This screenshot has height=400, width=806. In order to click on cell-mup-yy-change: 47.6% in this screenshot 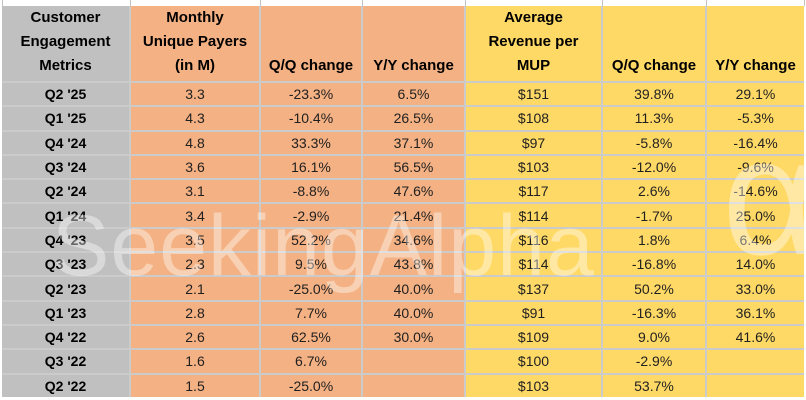, I will do `click(413, 191)`.